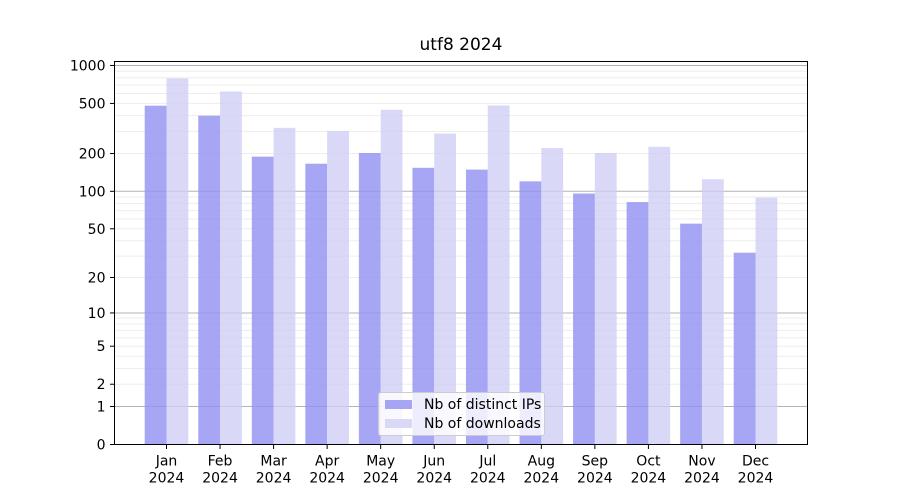  Describe the element at coordinates (273, 462) in the screenshot. I see `x-tick-label-month: Mar` at that location.